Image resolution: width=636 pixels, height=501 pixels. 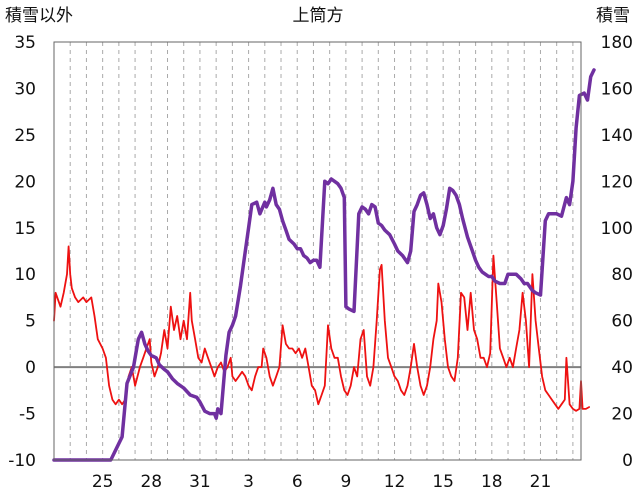 I want to click on left-tick-label: 10, so click(x=25, y=275).